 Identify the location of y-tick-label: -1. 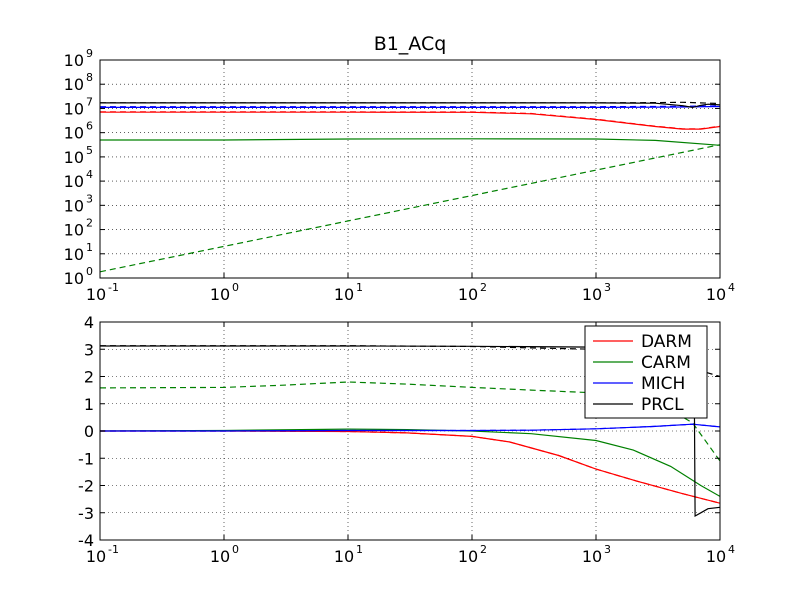
(86, 458).